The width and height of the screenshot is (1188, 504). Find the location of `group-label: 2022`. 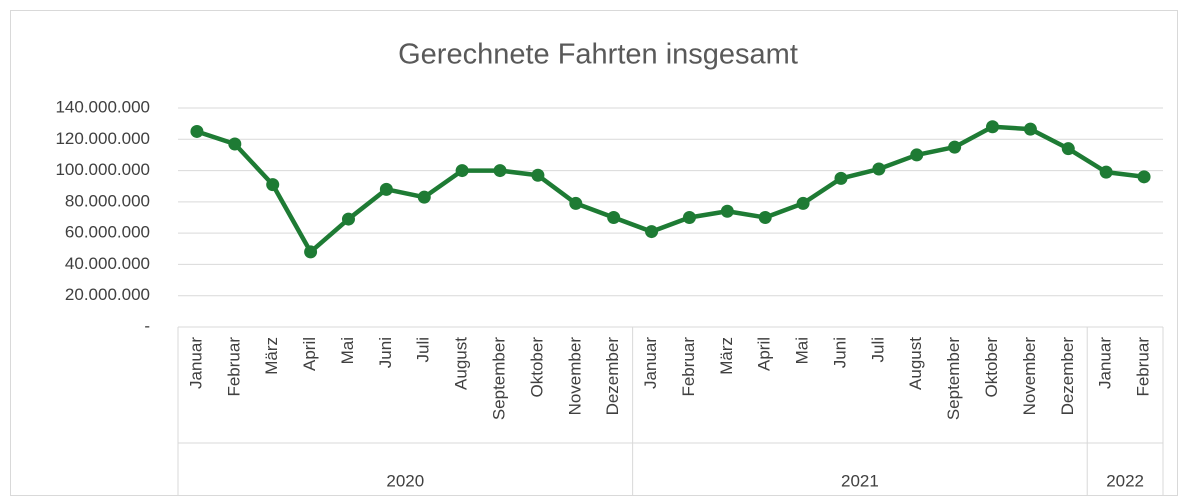

group-label: 2022 is located at coordinates (1125, 480).